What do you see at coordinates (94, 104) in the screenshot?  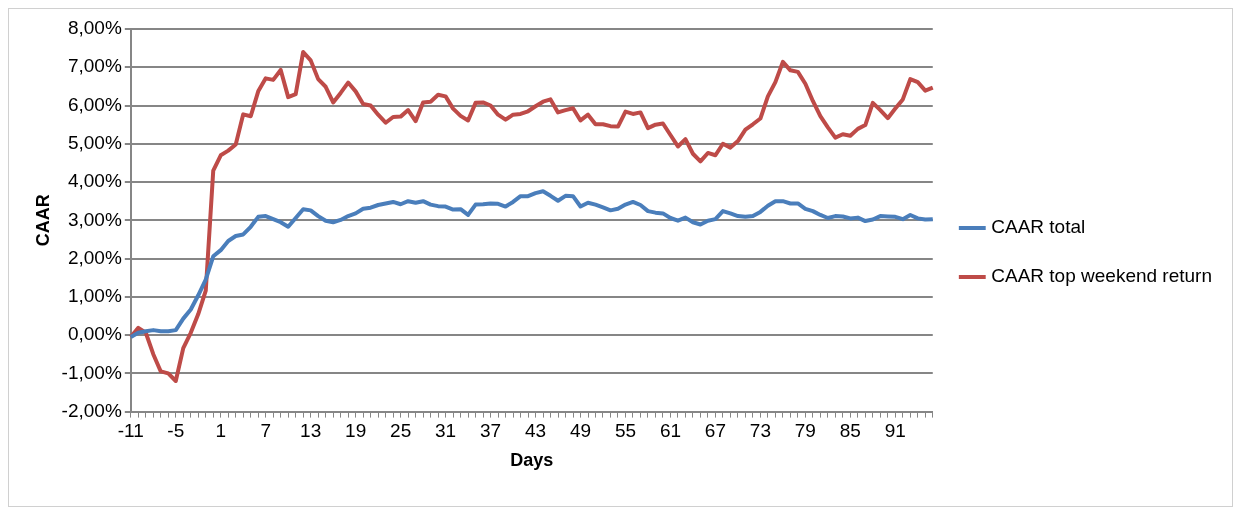 I see `y-tick-label: 6,00%` at bounding box center [94, 104].